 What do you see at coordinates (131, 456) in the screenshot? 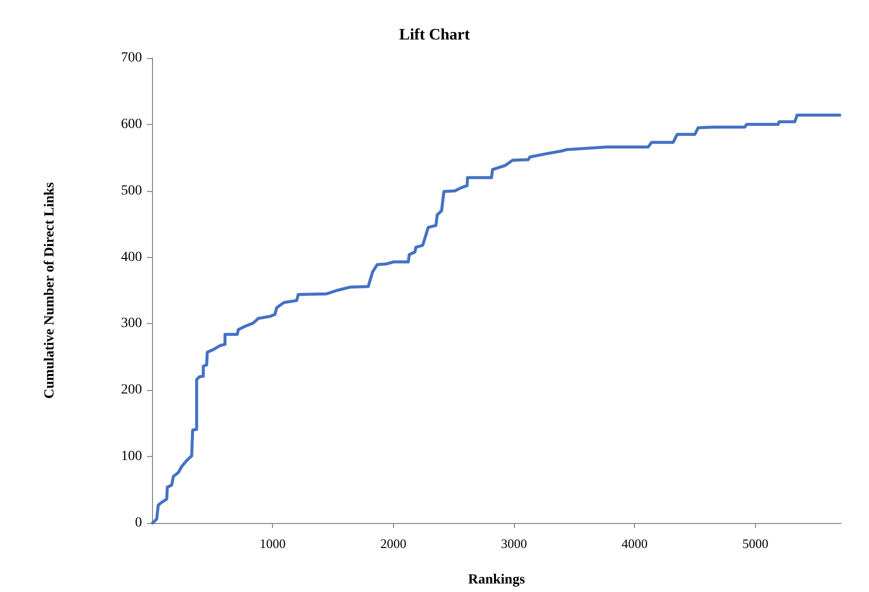
I see `y-tick-label: 100` at bounding box center [131, 456].